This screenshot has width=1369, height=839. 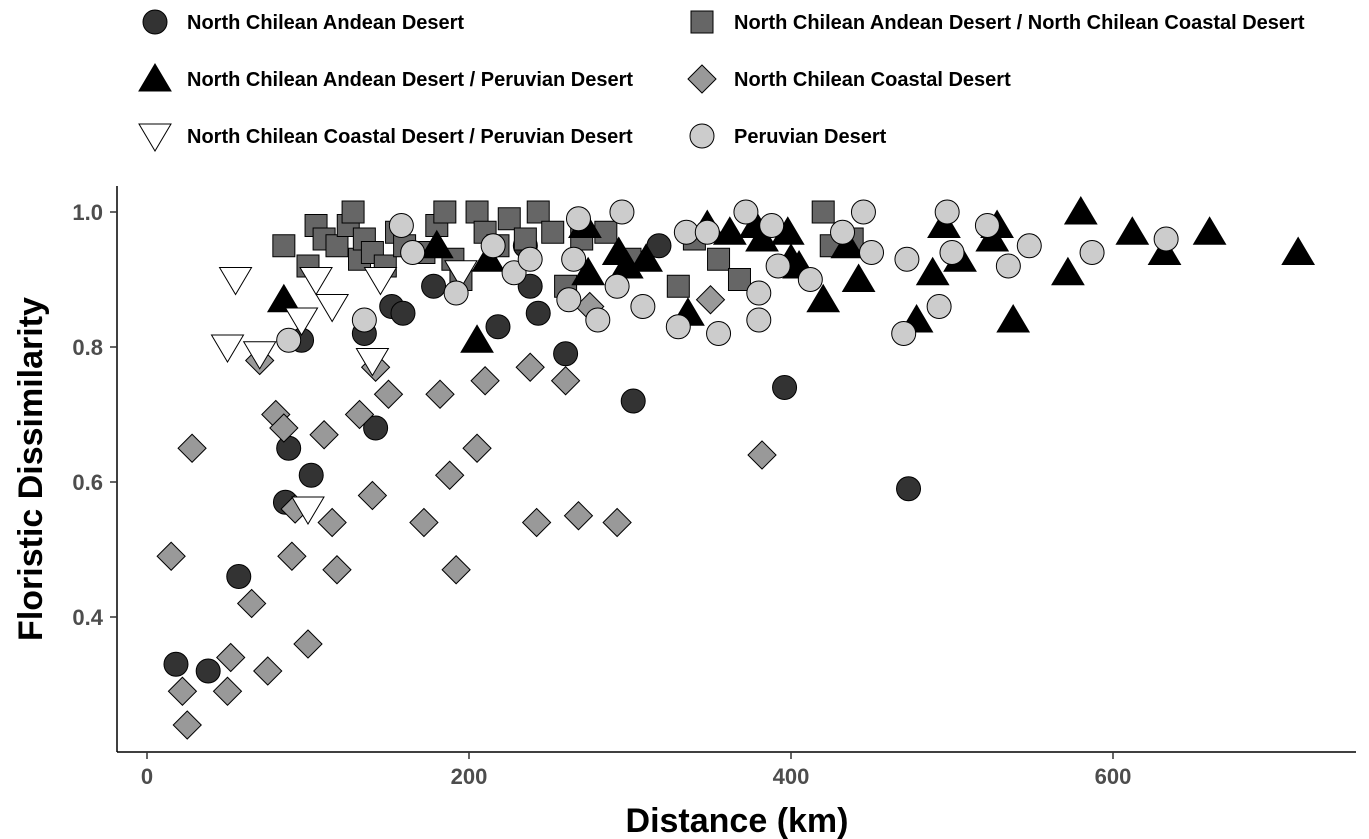 What do you see at coordinates (788, 136) in the screenshot?
I see `legend-item: Peruvian Desert` at bounding box center [788, 136].